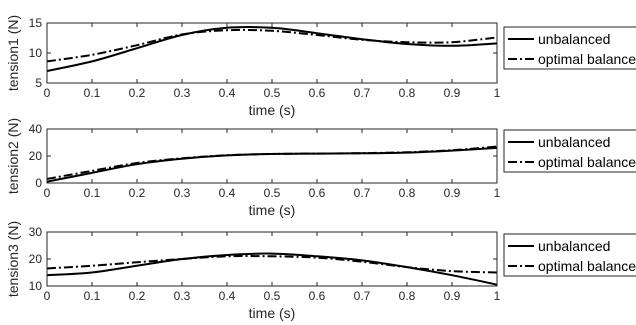  Describe the element at coordinates (13, 53) in the screenshot. I see `y-axis-label: tension1 (N)` at that location.